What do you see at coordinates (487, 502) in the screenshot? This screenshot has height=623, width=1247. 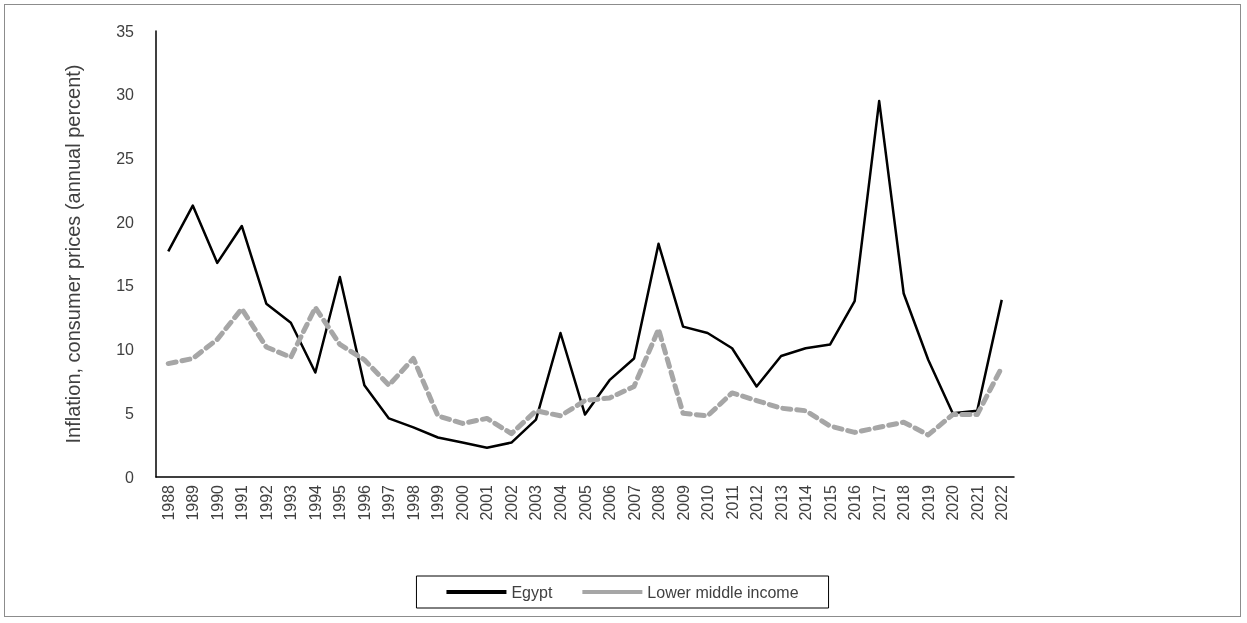 I see `x-tick-label: 2001` at bounding box center [487, 502].